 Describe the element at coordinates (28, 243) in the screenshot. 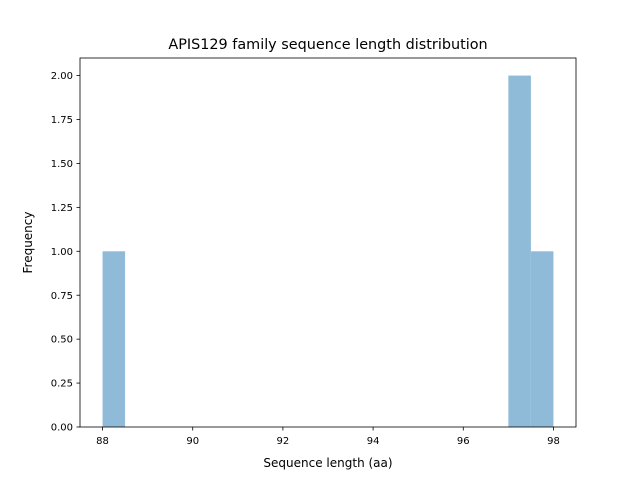

I see `y-axis-label: Frequency` at that location.